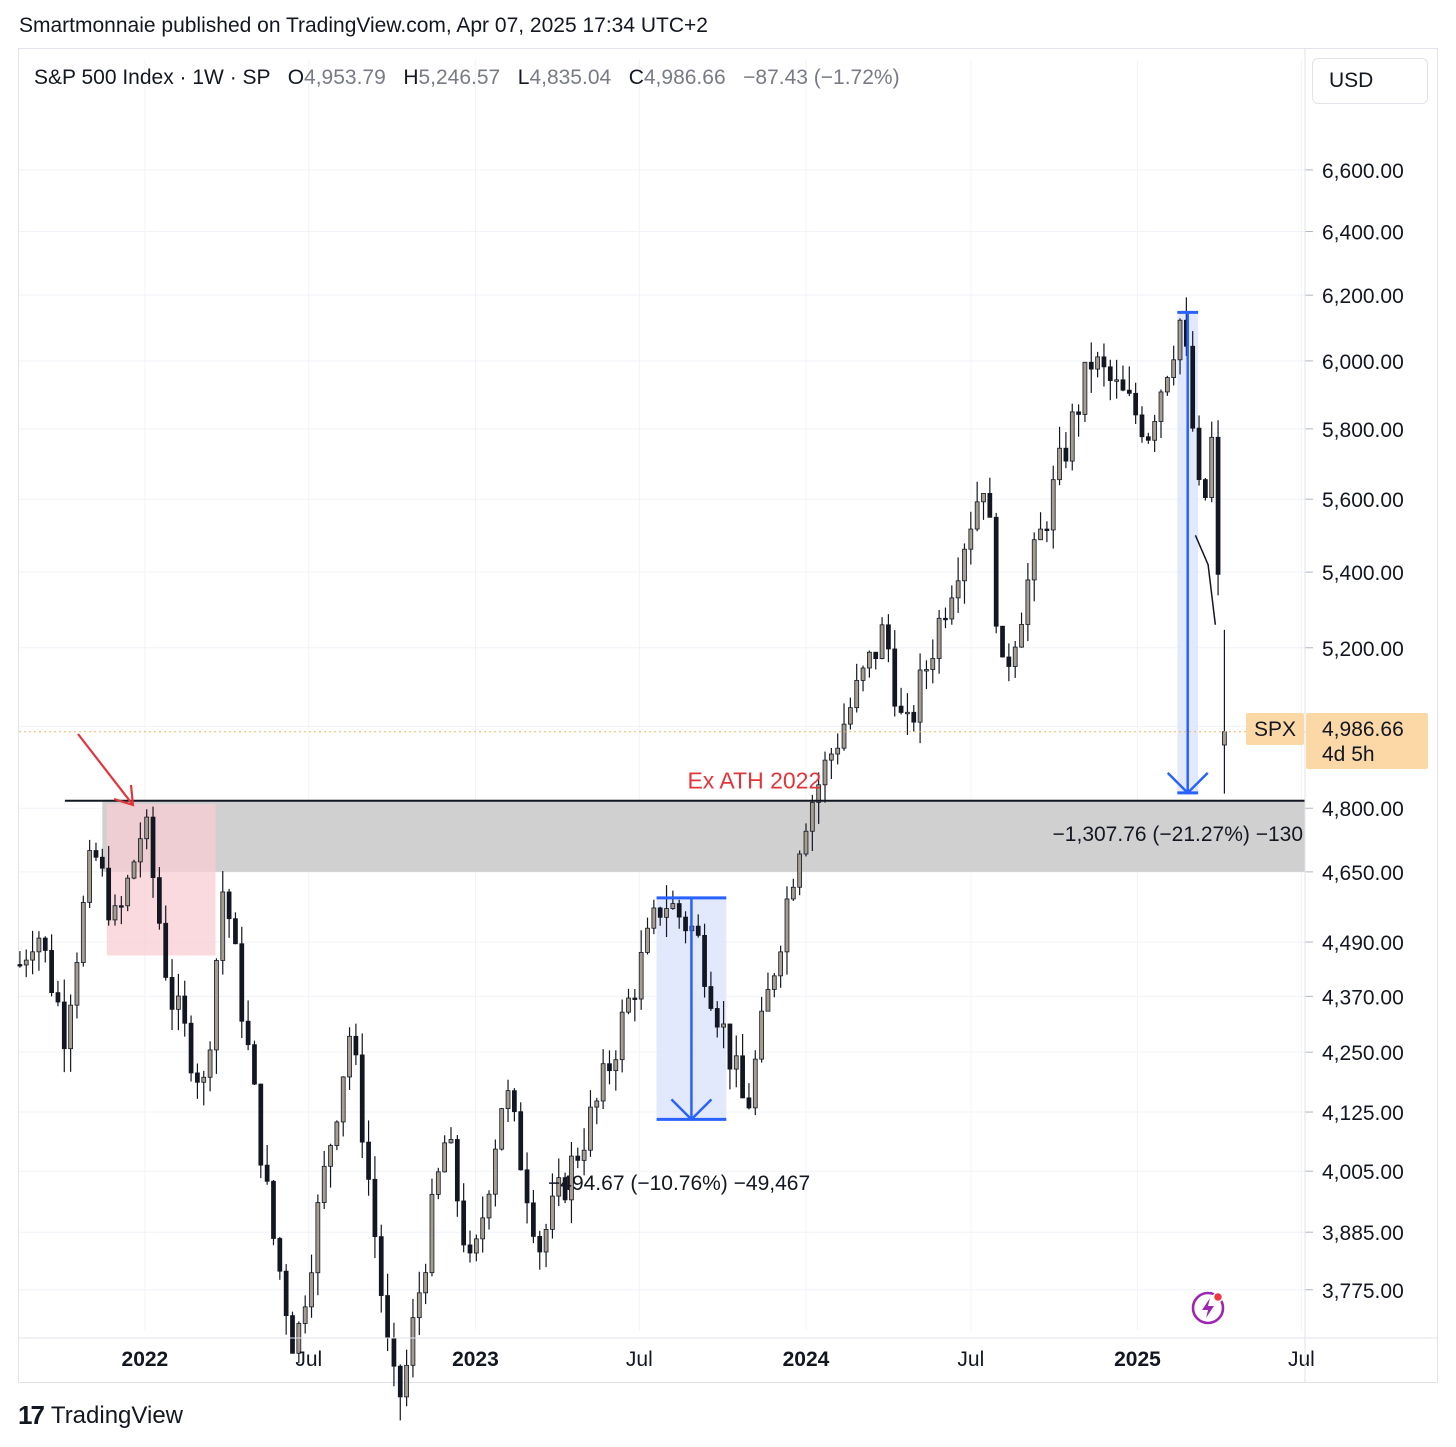 The image size is (1456, 1447). I want to click on trend-line, so click(1205, 580).